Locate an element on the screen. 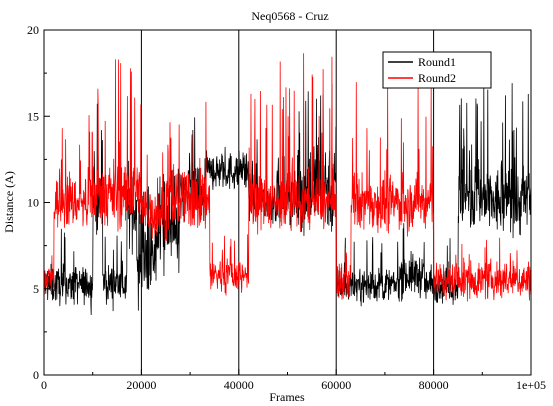 This screenshot has width=553, height=406. y-tick-label: 5 is located at coordinates (36, 289).